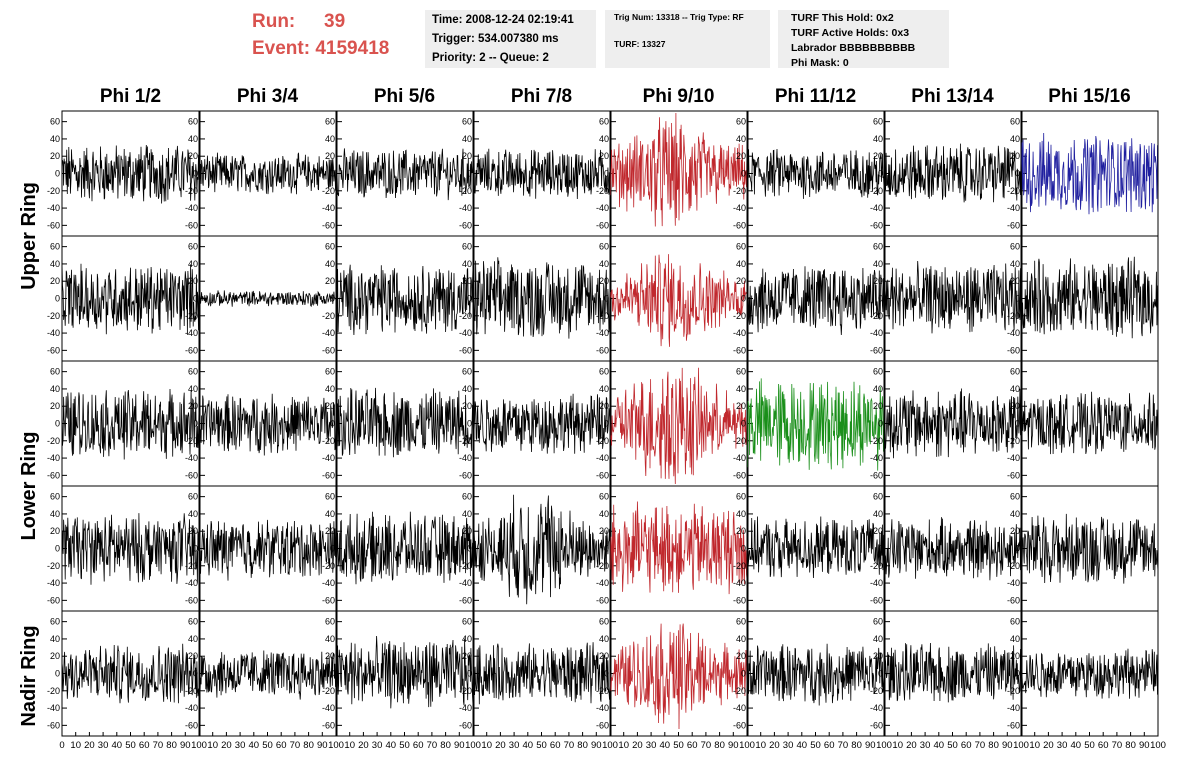 This screenshot has width=1196, height=772. What do you see at coordinates (465, 333) in the screenshot?
I see `y-tick-label-r1-c3-1: -40` at bounding box center [465, 333].